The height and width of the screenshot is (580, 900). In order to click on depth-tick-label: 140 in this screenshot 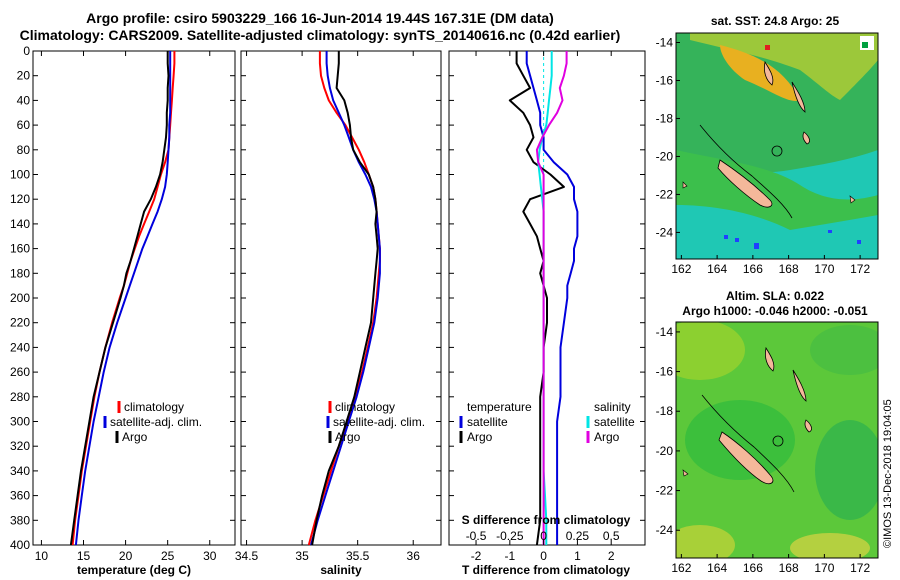, I will do `click(20, 224)`.